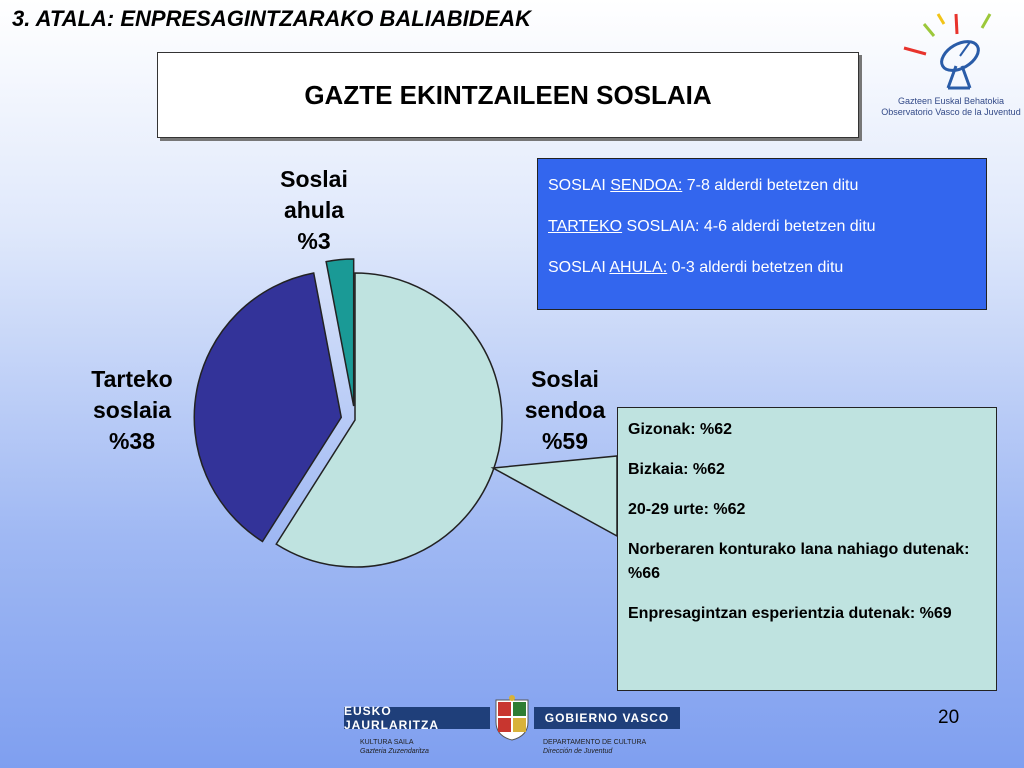 The height and width of the screenshot is (768, 1024). What do you see at coordinates (680, 429) in the screenshot?
I see `stats-item: Gizonak: %62` at bounding box center [680, 429].